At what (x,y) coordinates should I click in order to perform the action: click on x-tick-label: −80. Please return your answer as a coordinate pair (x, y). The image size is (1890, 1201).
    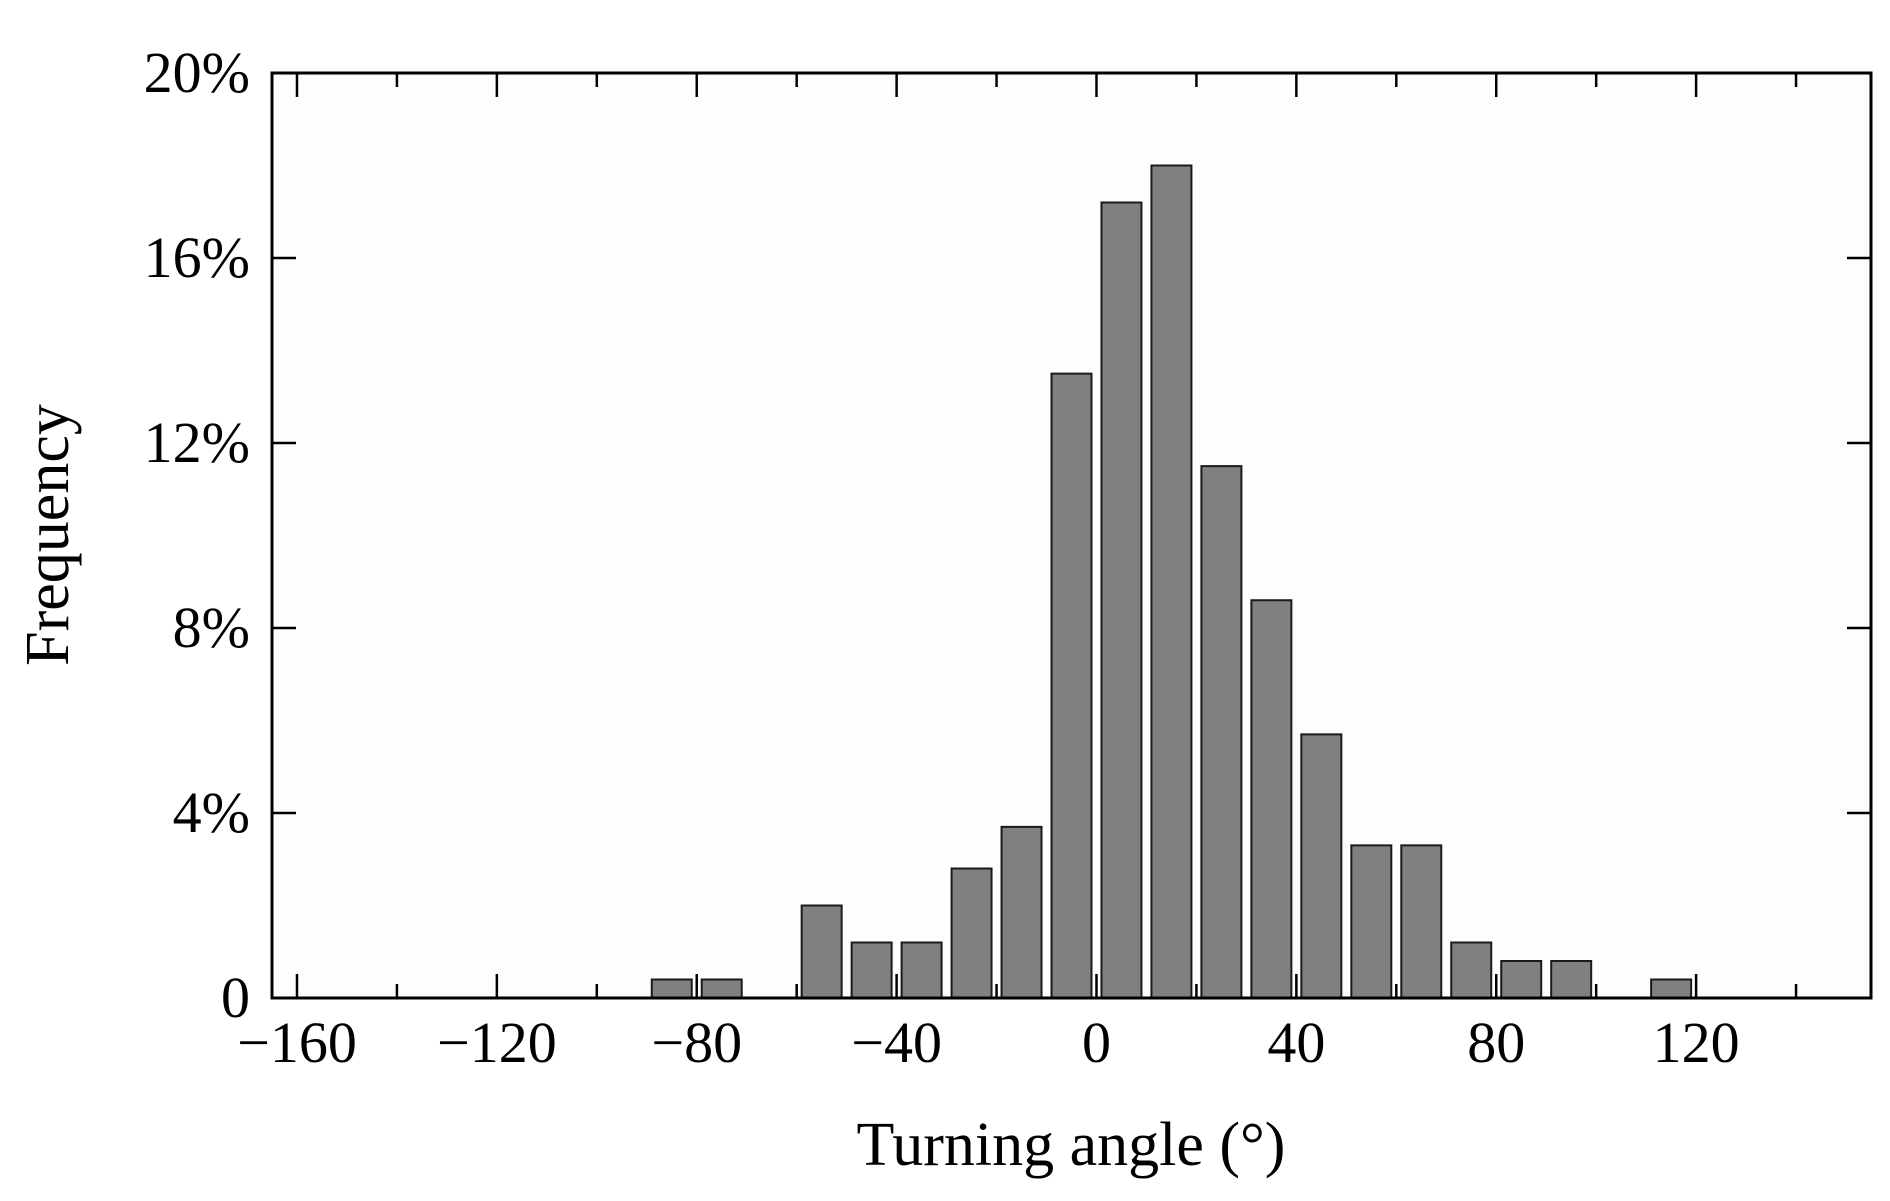
    Looking at the image, I should click on (696, 1042).